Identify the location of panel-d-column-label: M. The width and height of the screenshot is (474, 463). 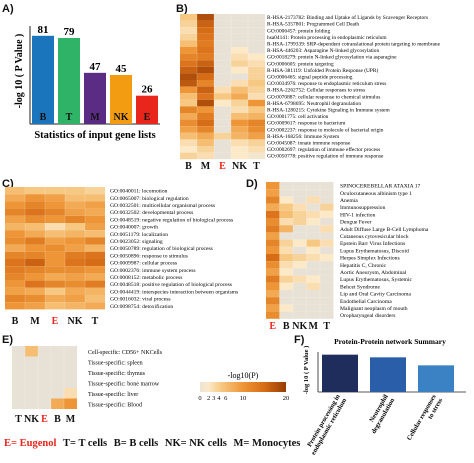
(314, 326).